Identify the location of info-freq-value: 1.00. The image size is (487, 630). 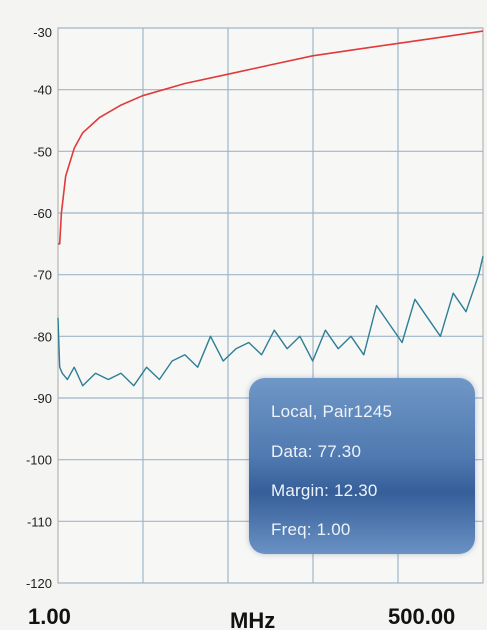
(333, 529).